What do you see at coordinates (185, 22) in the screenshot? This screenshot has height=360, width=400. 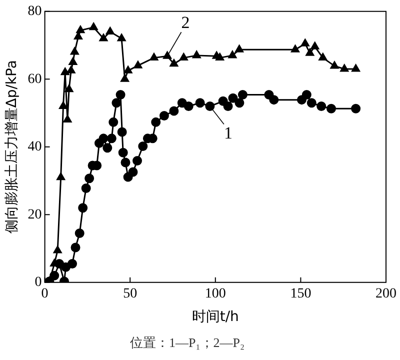 I see `series-label: 2` at bounding box center [185, 22].